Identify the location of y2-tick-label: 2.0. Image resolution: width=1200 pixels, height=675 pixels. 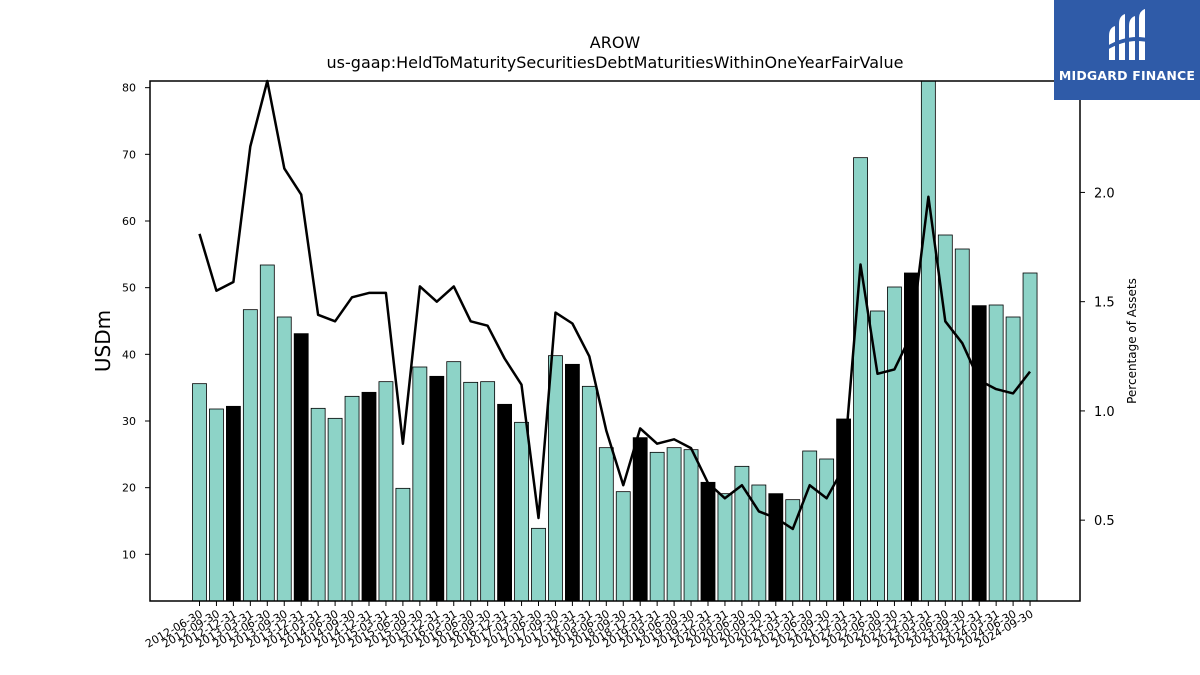
(1104, 193).